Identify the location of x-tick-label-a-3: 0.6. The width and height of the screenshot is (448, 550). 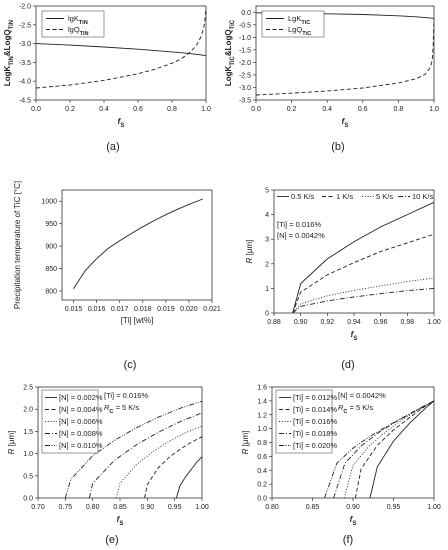
(138, 109).